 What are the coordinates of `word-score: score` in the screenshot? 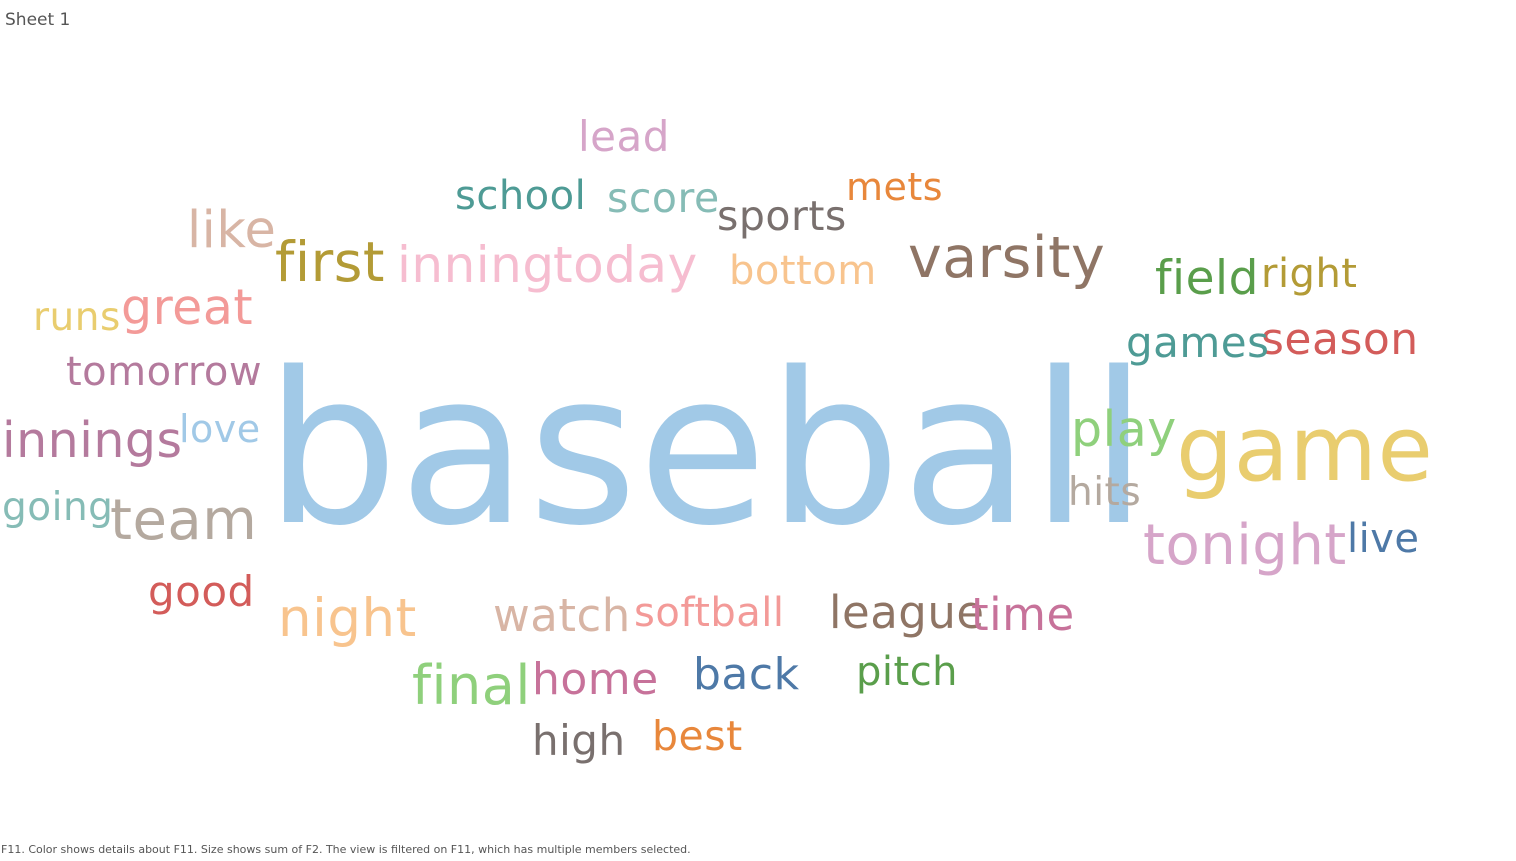 It's located at (663, 198).